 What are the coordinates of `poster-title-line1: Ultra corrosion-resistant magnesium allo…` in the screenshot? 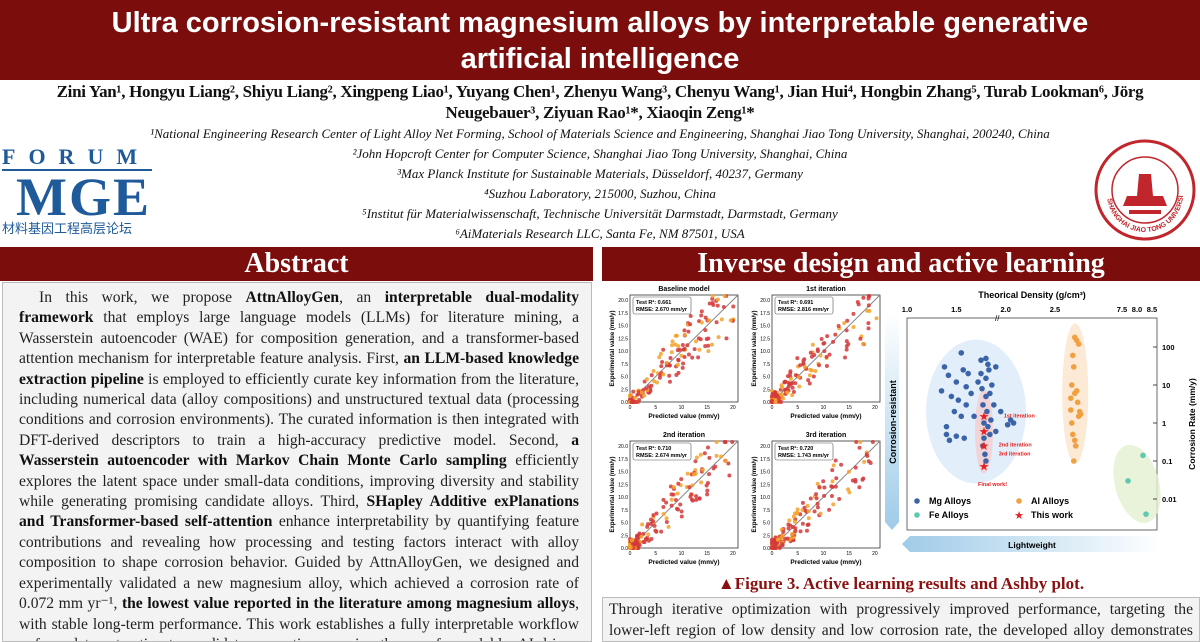 It's located at (600, 23).